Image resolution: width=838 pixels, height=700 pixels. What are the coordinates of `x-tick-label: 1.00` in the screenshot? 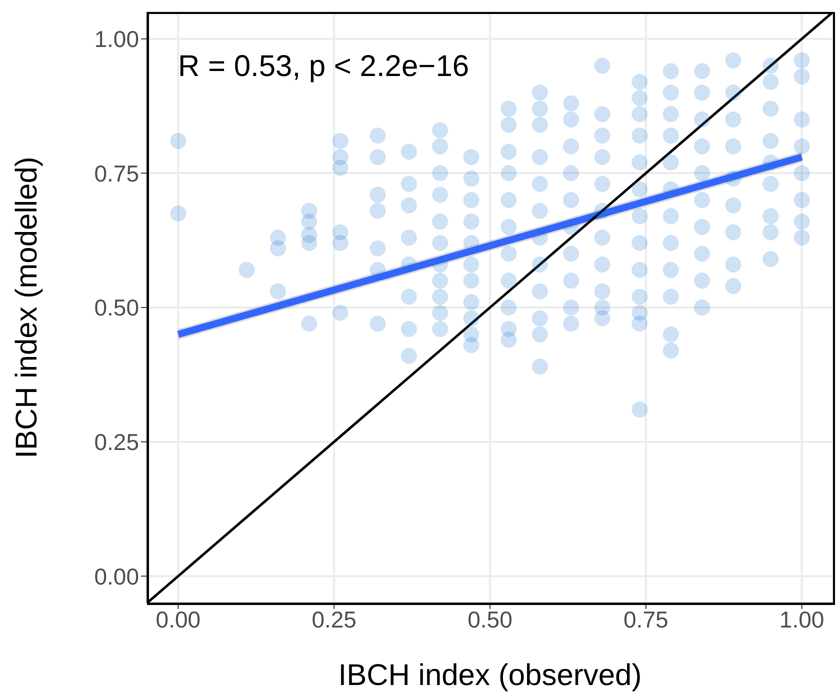 It's located at (801, 619).